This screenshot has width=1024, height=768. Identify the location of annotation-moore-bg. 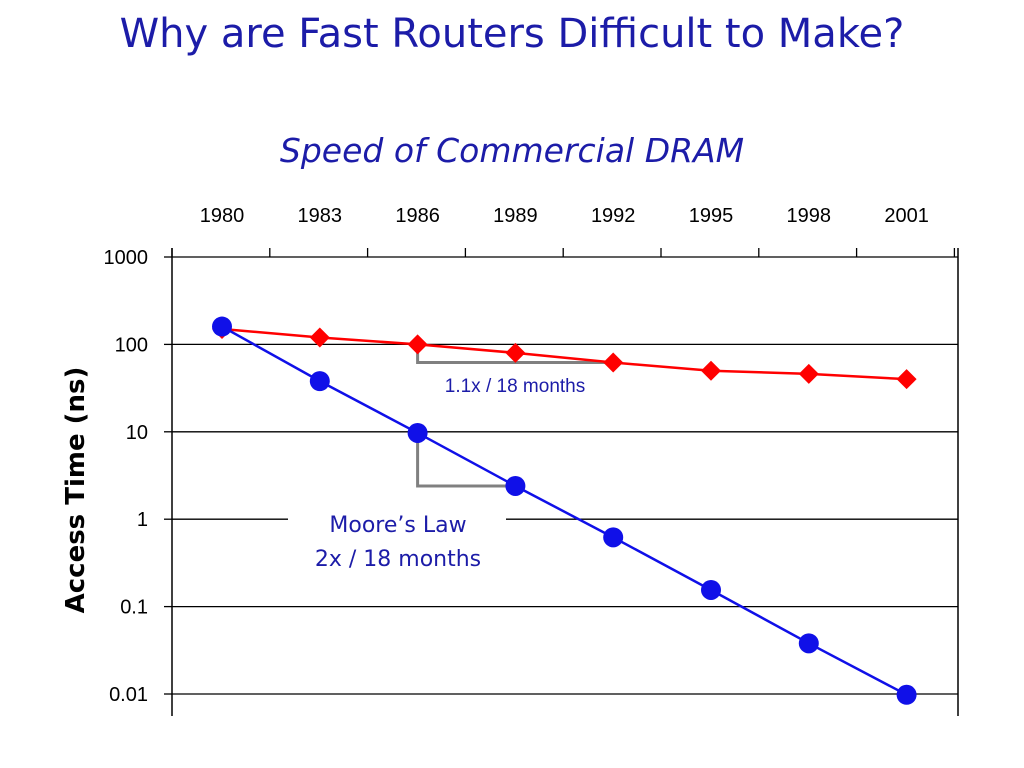
(397, 541).